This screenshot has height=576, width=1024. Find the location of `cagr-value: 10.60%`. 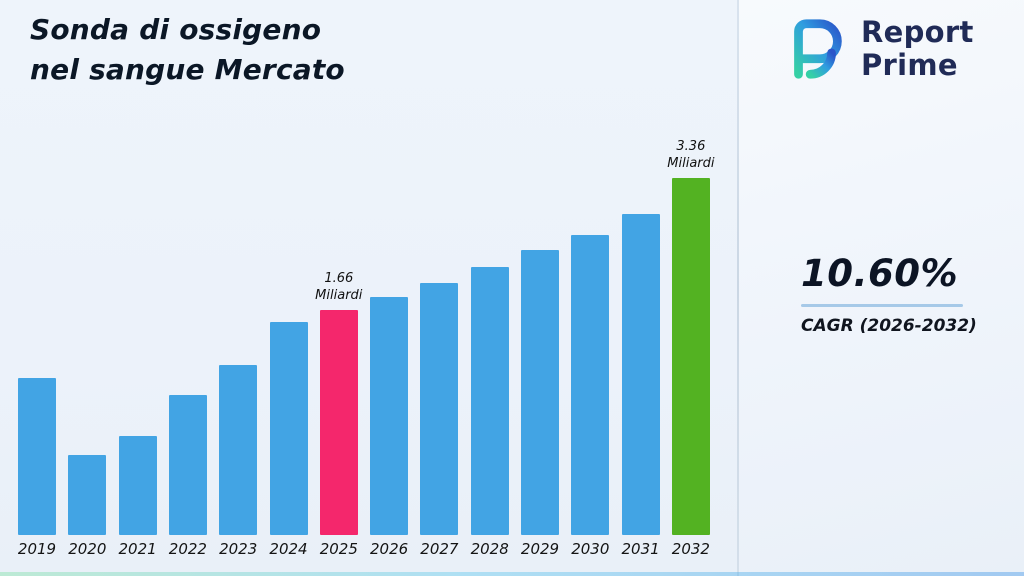

cagr-value: 10.60% is located at coordinates (880, 273).